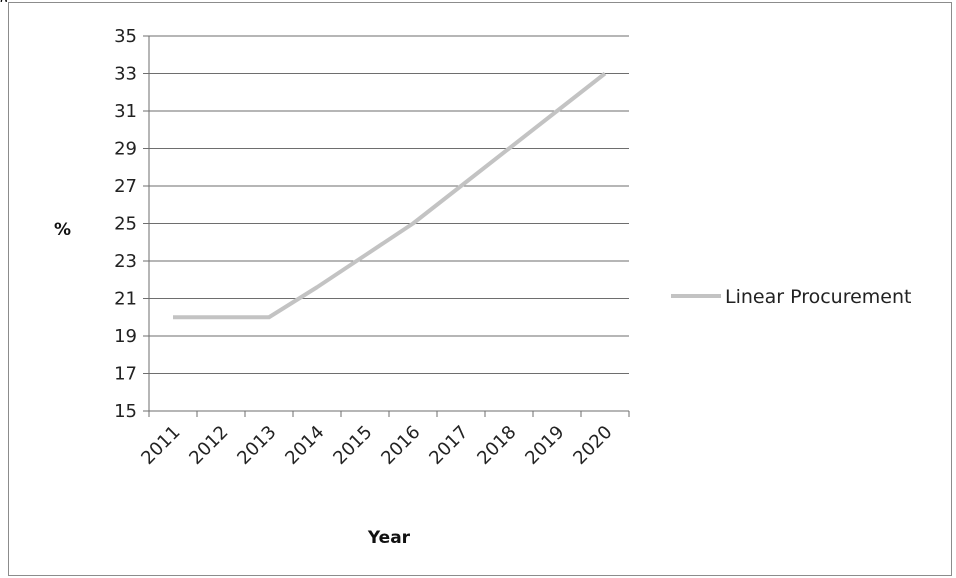 The width and height of the screenshot is (956, 578). I want to click on x-tick-label-2019: 2019, so click(544, 445).